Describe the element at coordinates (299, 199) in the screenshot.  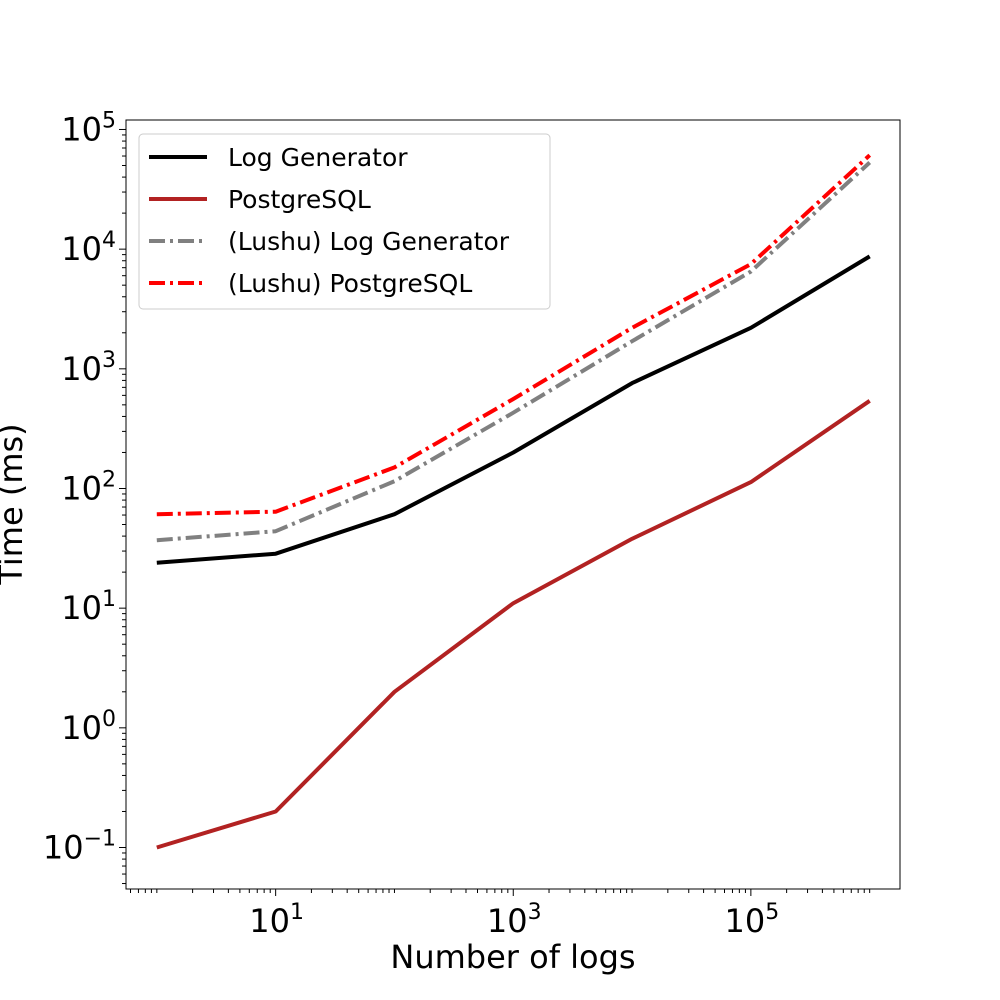
I see `legend-label: PostgreSQL` at that location.